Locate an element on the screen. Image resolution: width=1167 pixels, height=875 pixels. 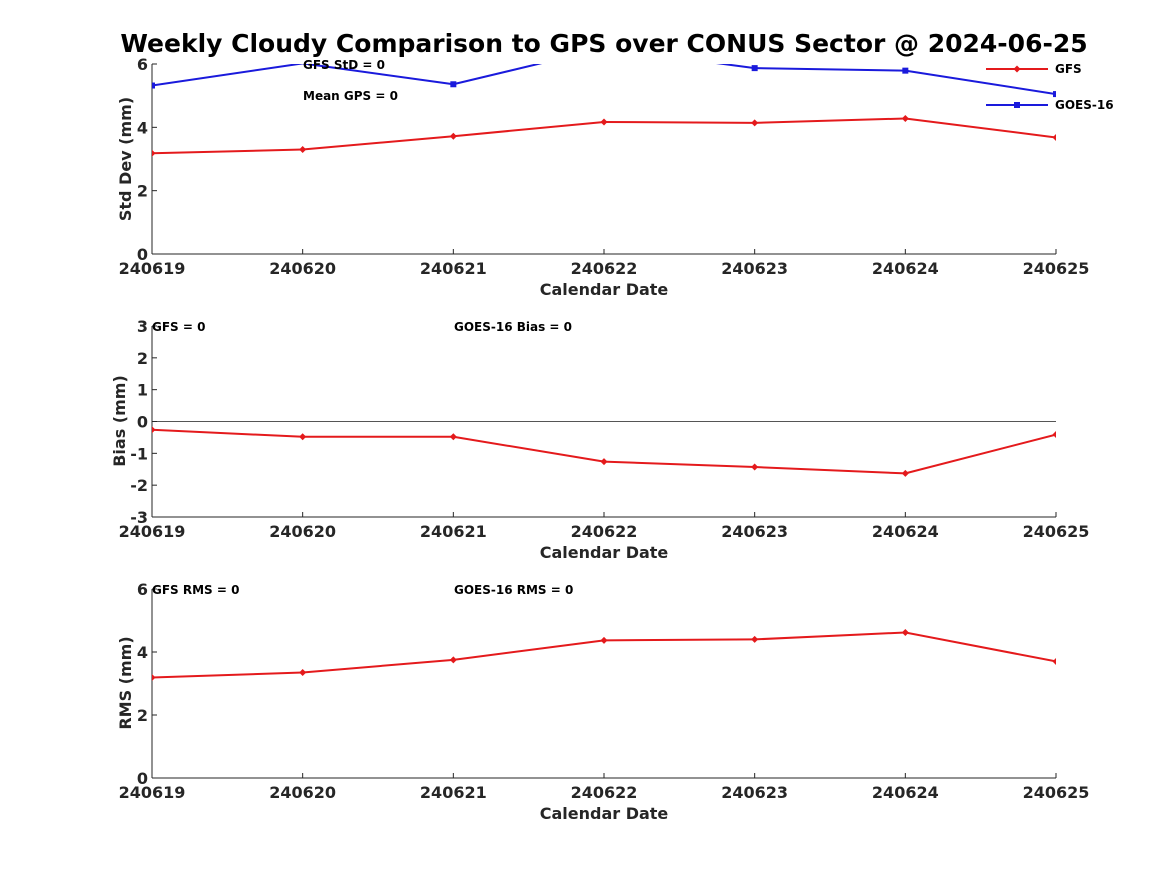
std-y-tick-label: 0 is located at coordinates (142, 254).